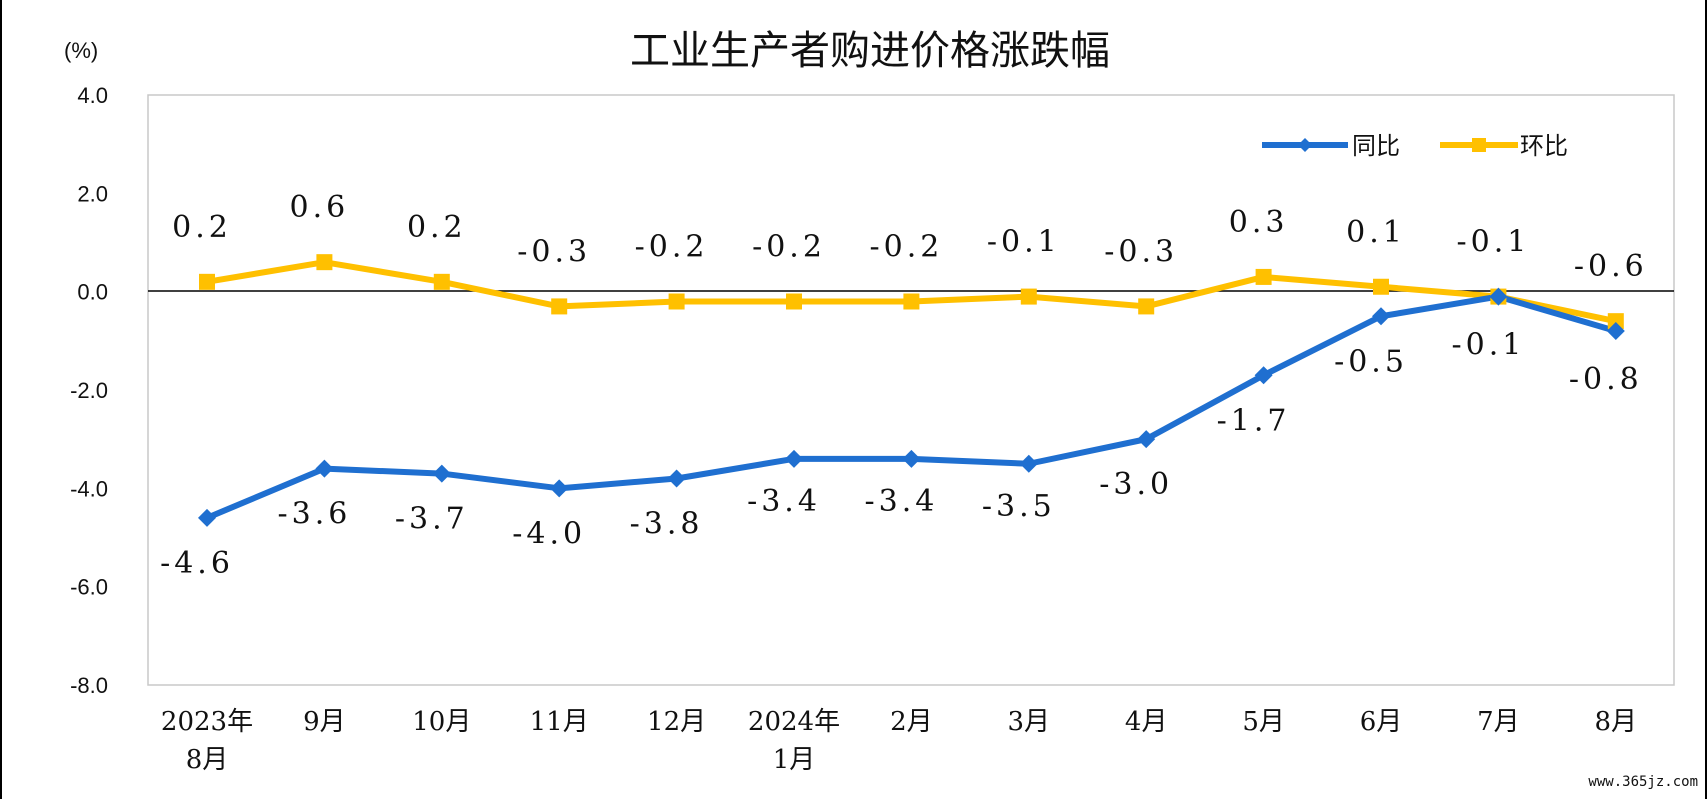  Describe the element at coordinates (1544, 146) in the screenshot. I see `legend-label-mom: 环比` at that location.